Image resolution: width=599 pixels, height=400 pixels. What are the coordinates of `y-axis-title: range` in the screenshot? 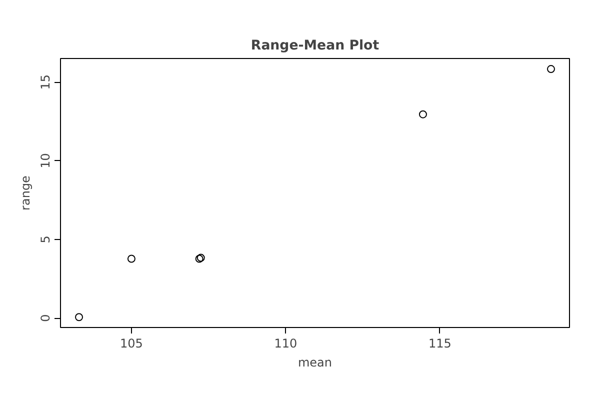 It's located at (25, 193).